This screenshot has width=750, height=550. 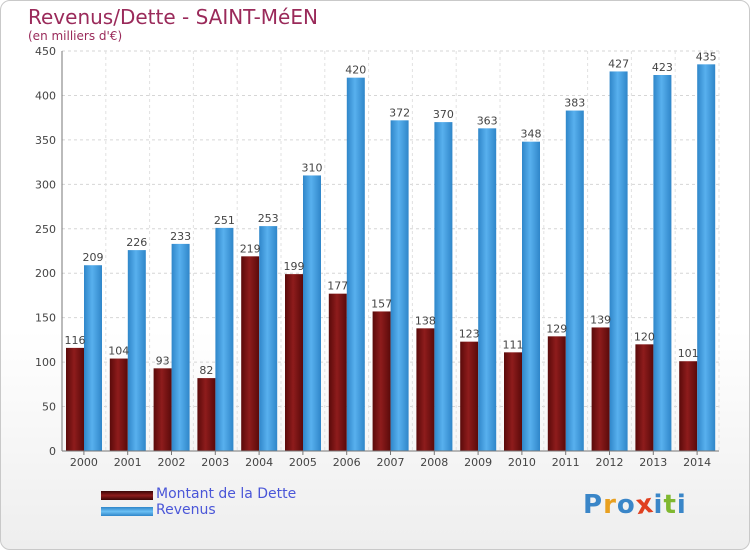 What do you see at coordinates (127, 495) in the screenshot?
I see `legend-swatch-debt` at bounding box center [127, 495].